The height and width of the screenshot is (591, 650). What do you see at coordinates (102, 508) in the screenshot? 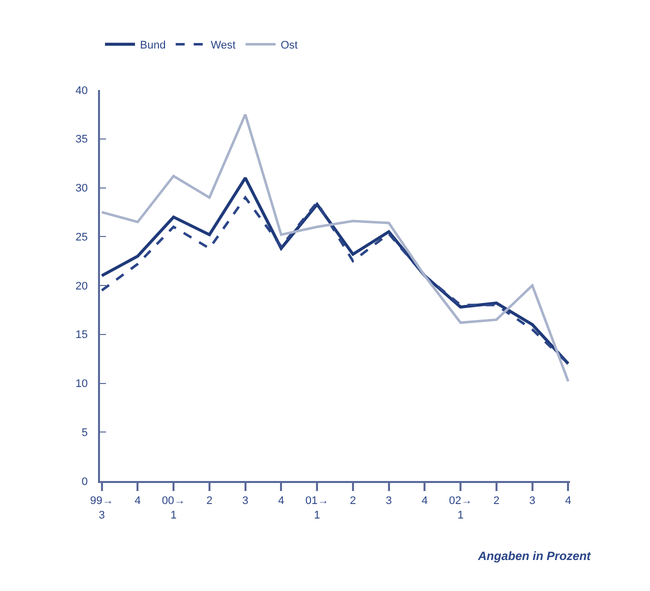
I see `x-tick-label: 99→ 3` at bounding box center [102, 508].